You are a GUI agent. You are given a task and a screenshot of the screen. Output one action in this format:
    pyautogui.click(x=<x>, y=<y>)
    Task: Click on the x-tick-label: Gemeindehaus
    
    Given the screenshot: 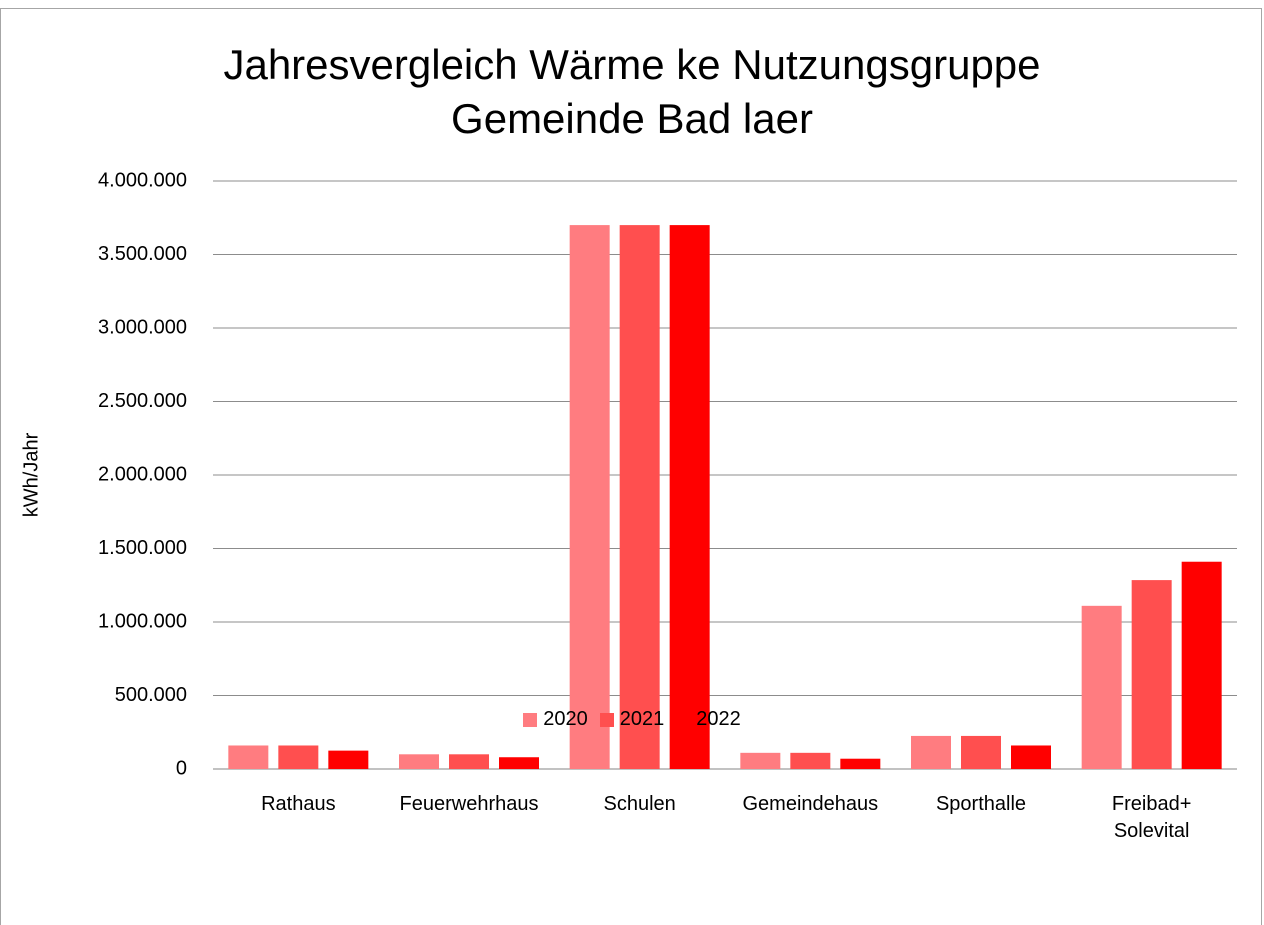 What is the action you would take?
    pyautogui.click(x=810, y=804)
    